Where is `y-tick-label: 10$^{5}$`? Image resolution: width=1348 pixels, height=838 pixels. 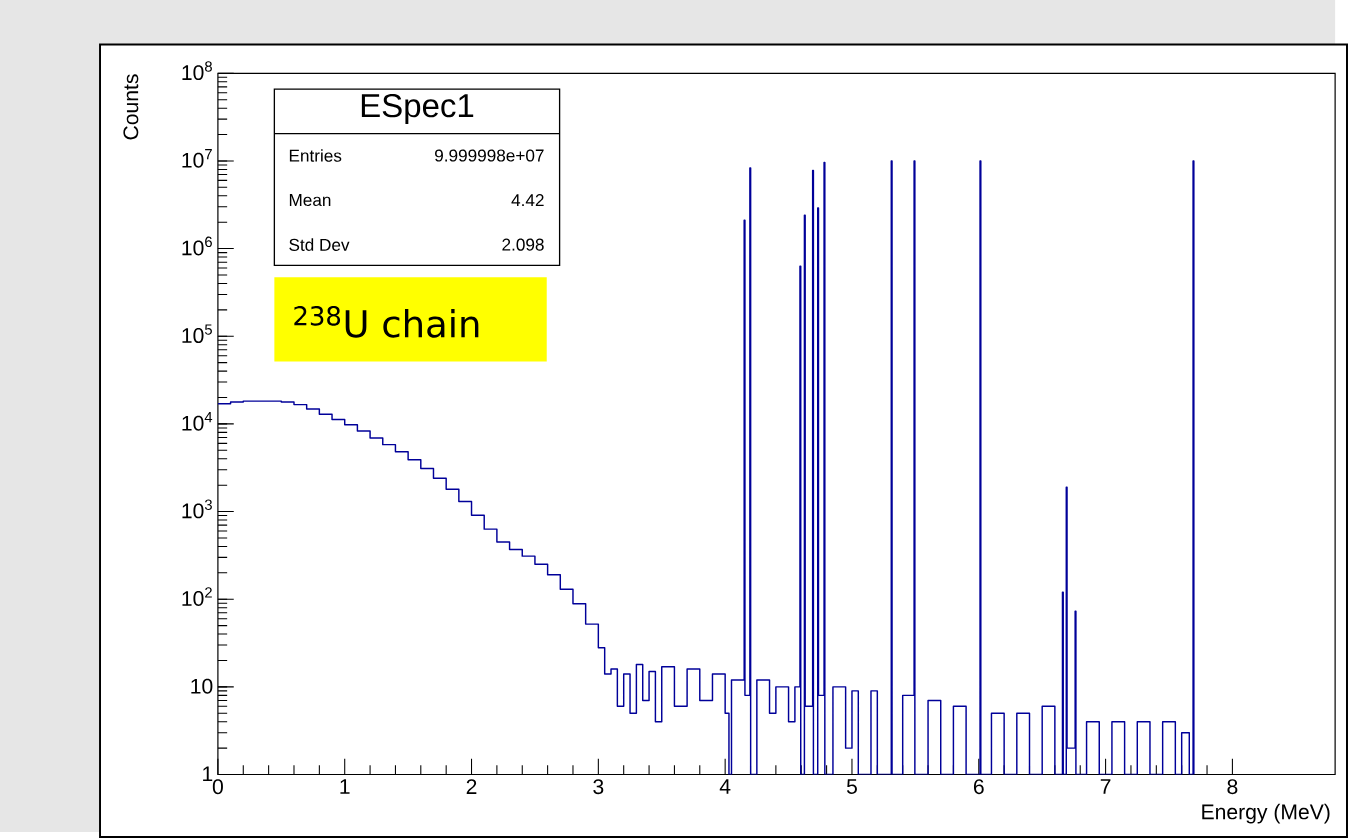 y-tick-label: 10$^{5}$ is located at coordinates (197, 334).